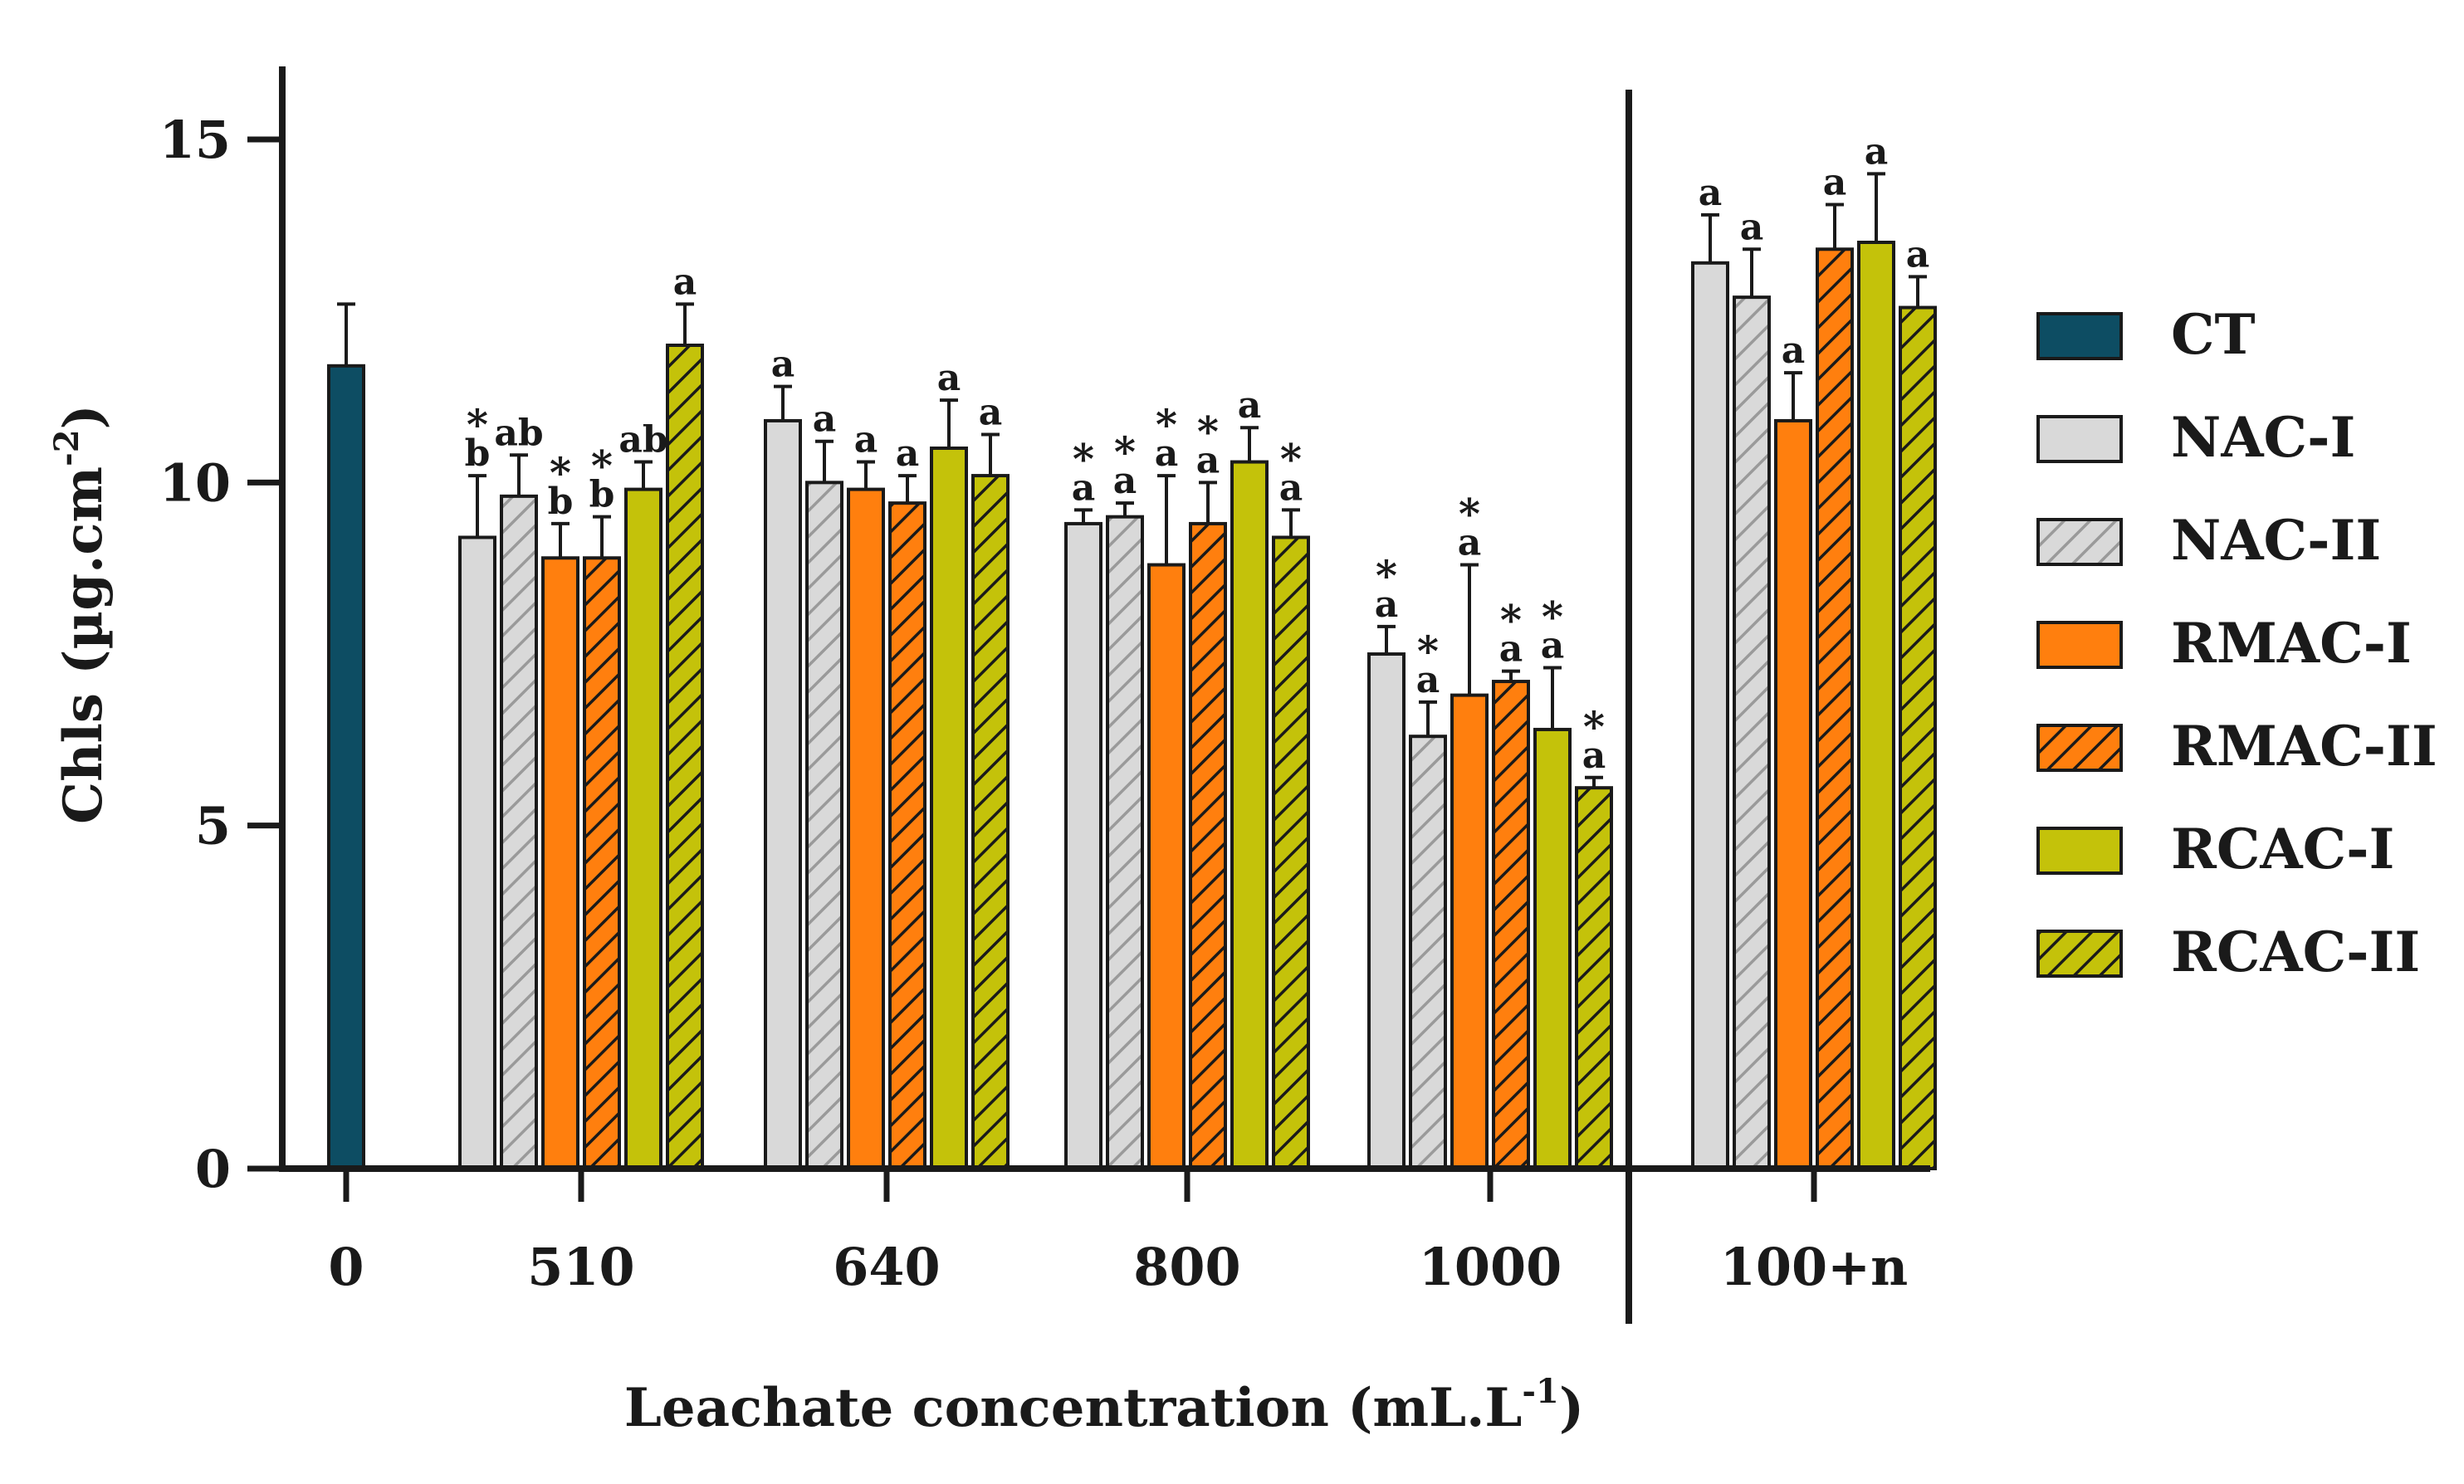  I want to click on legend-swatch-RCAC-I, so click(2080, 851).